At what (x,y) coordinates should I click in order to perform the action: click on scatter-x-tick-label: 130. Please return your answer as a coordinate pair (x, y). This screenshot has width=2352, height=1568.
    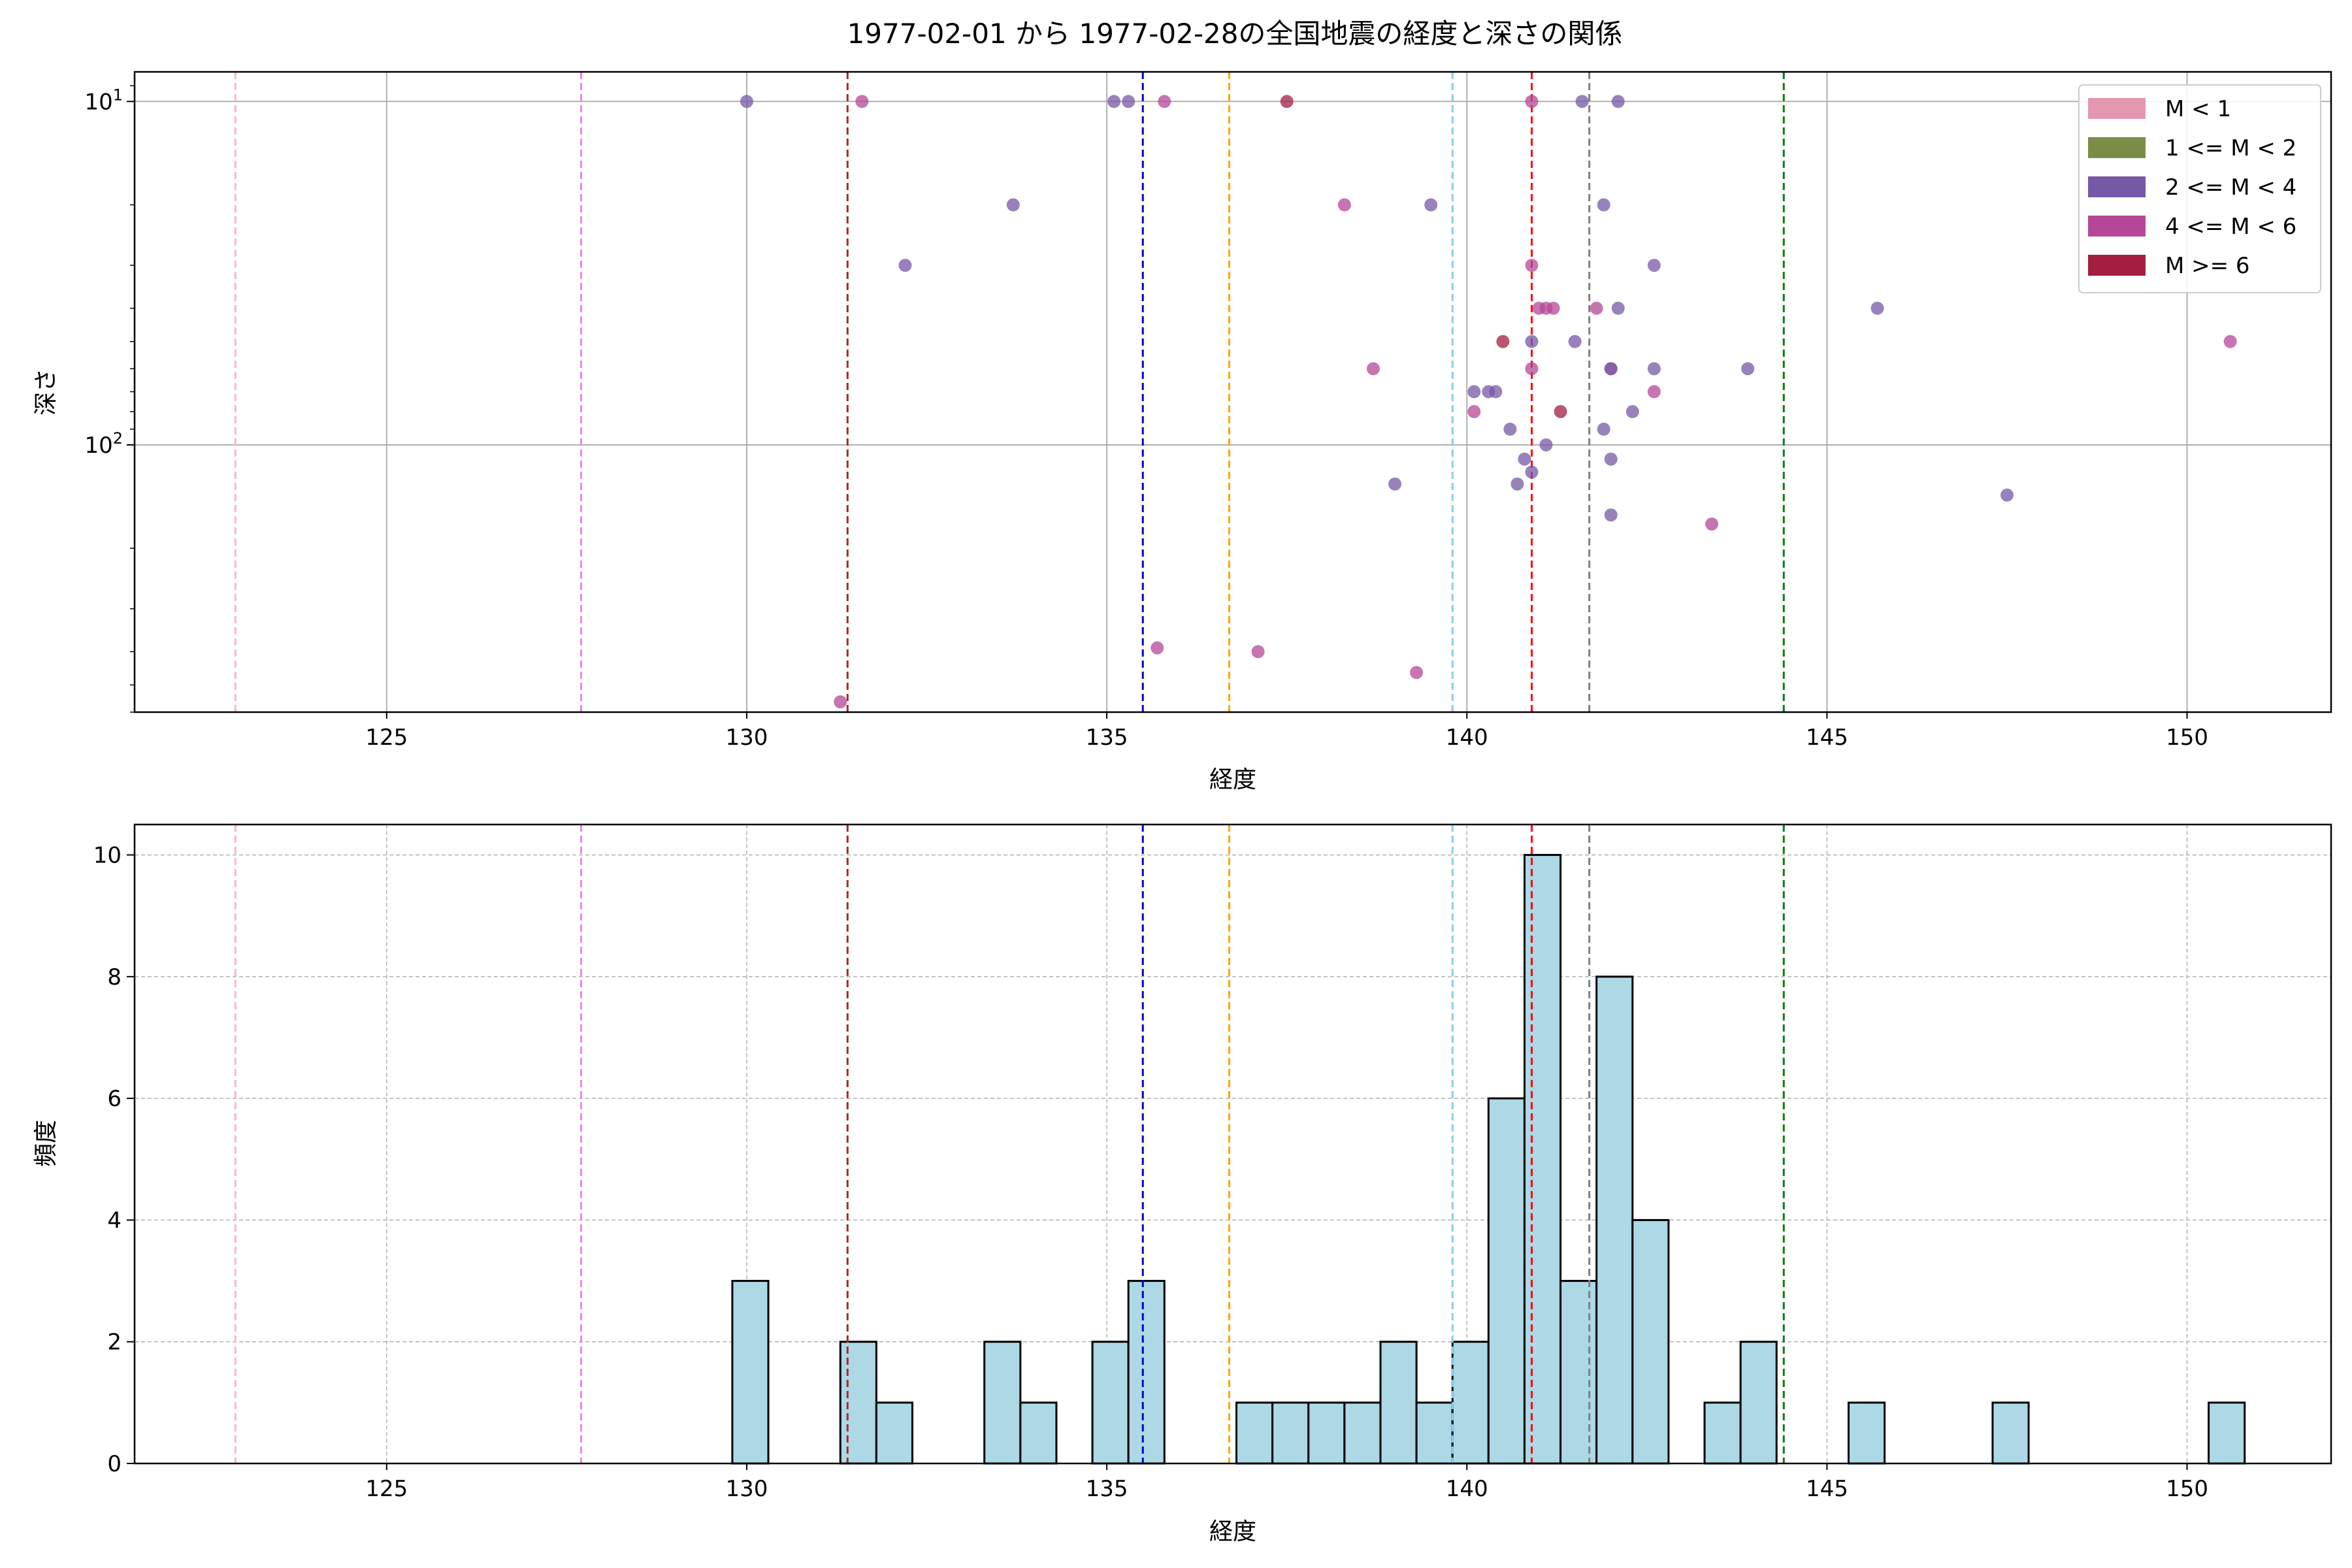
    Looking at the image, I should click on (746, 738).